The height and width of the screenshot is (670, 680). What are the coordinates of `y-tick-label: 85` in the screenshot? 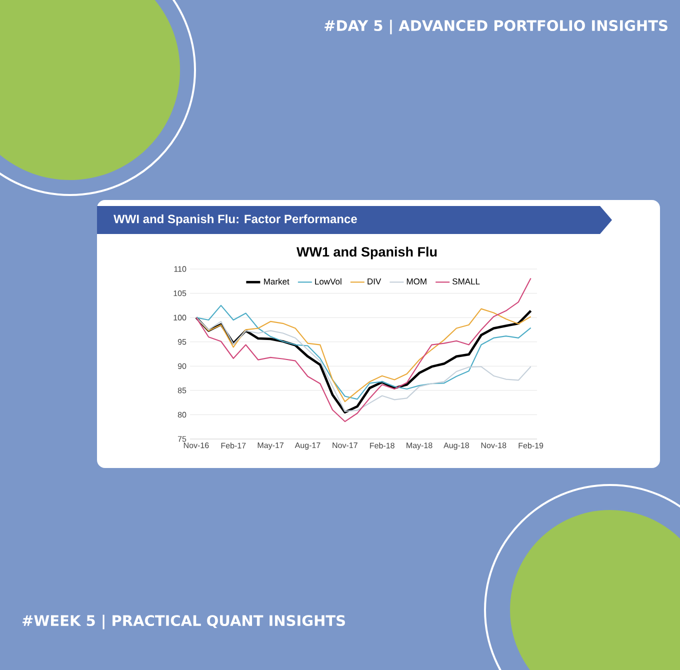 It's located at (182, 391).